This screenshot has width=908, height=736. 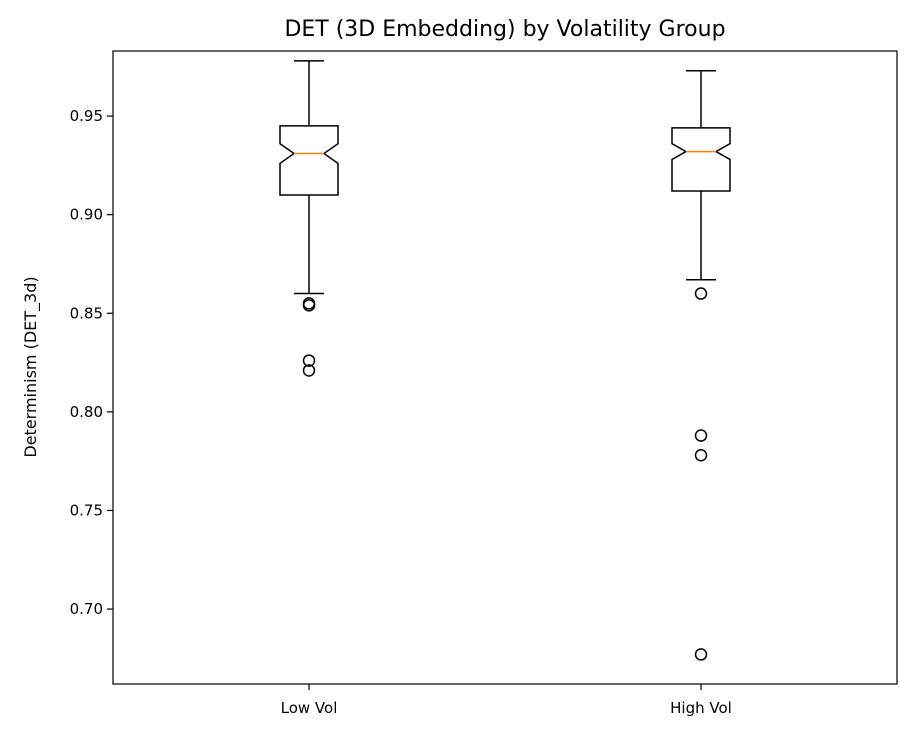 I want to click on y-tick-label: 0.85, so click(x=86, y=313).